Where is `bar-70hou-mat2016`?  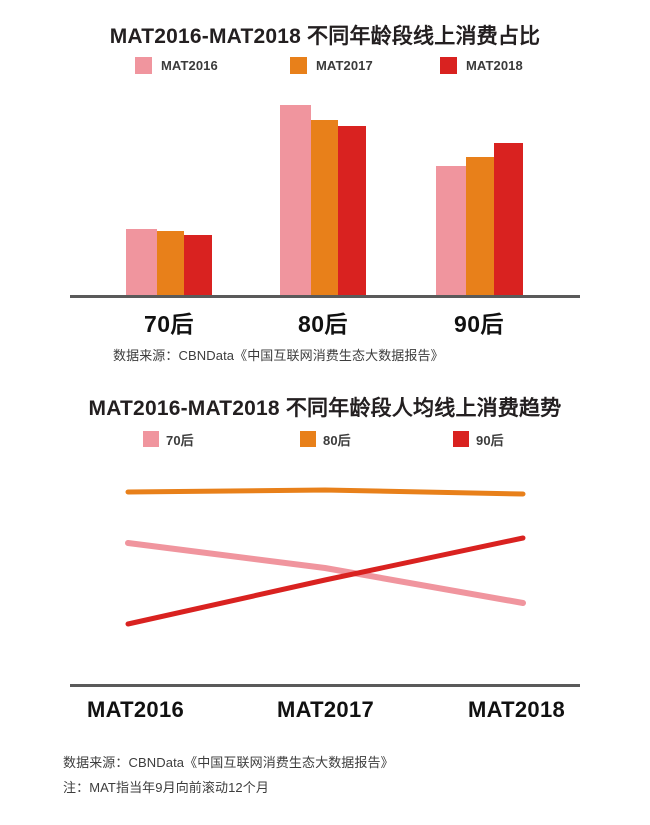
bar-70hou-mat2016 is located at coordinates (141, 262).